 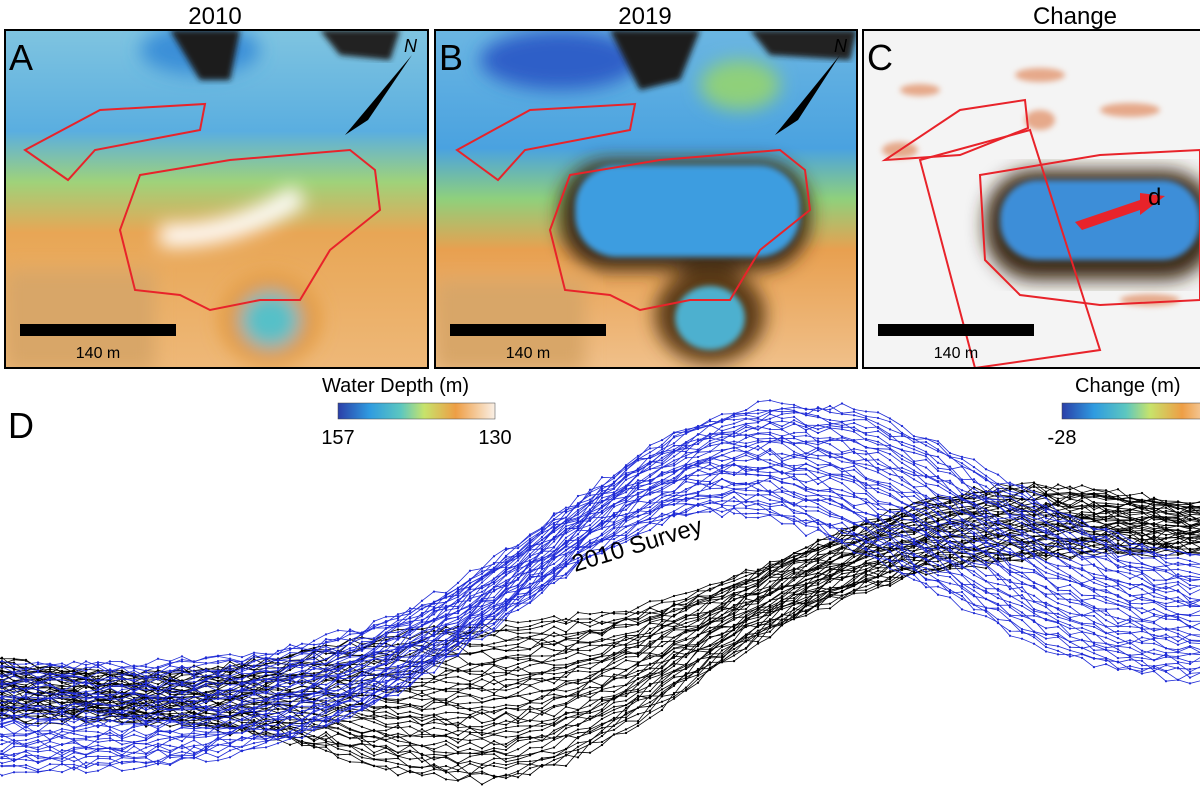 I want to click on map-b, so click(x=646, y=199).